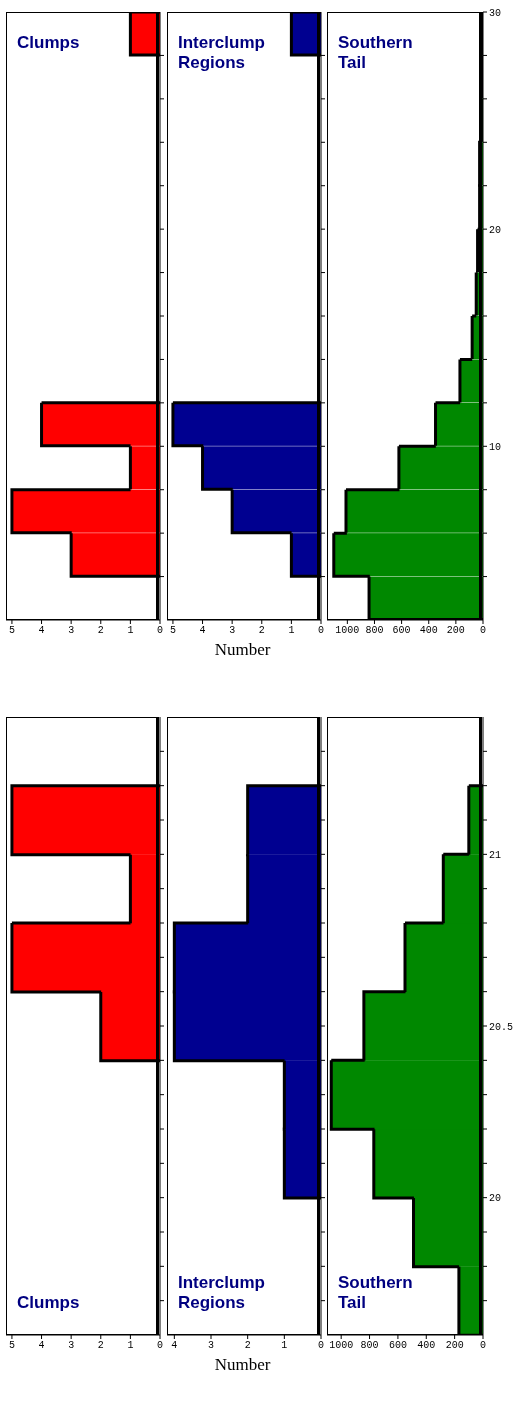  Describe the element at coordinates (495, 855) in the screenshot. I see `y-tick-label: 21` at that location.